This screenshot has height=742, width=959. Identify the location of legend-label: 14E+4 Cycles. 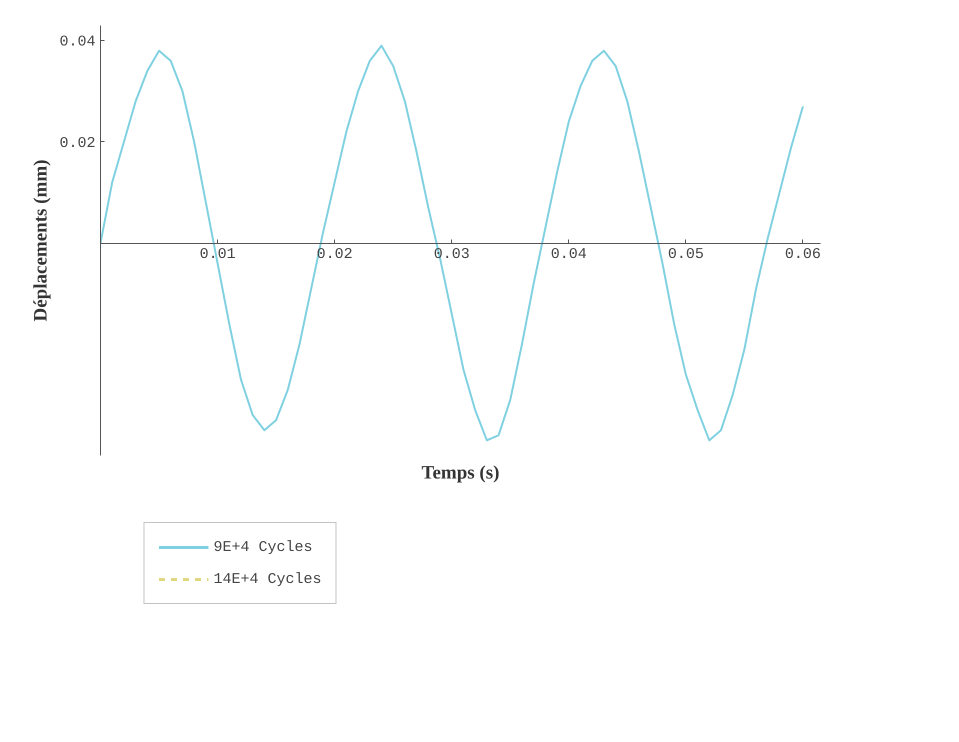
(267, 579).